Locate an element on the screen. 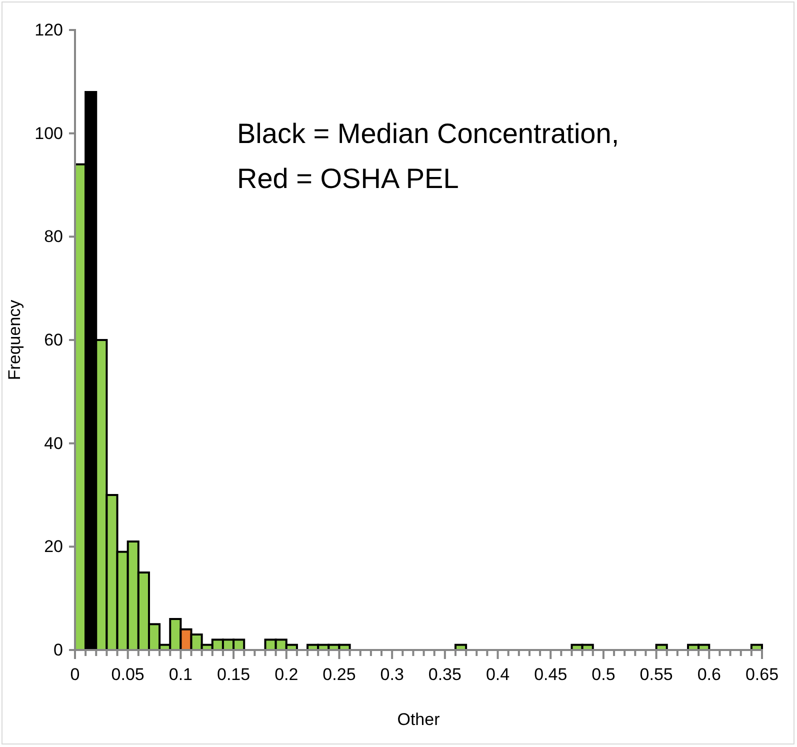 Image resolution: width=797 pixels, height=747 pixels. x-tick-label: 0.5 is located at coordinates (604, 674).